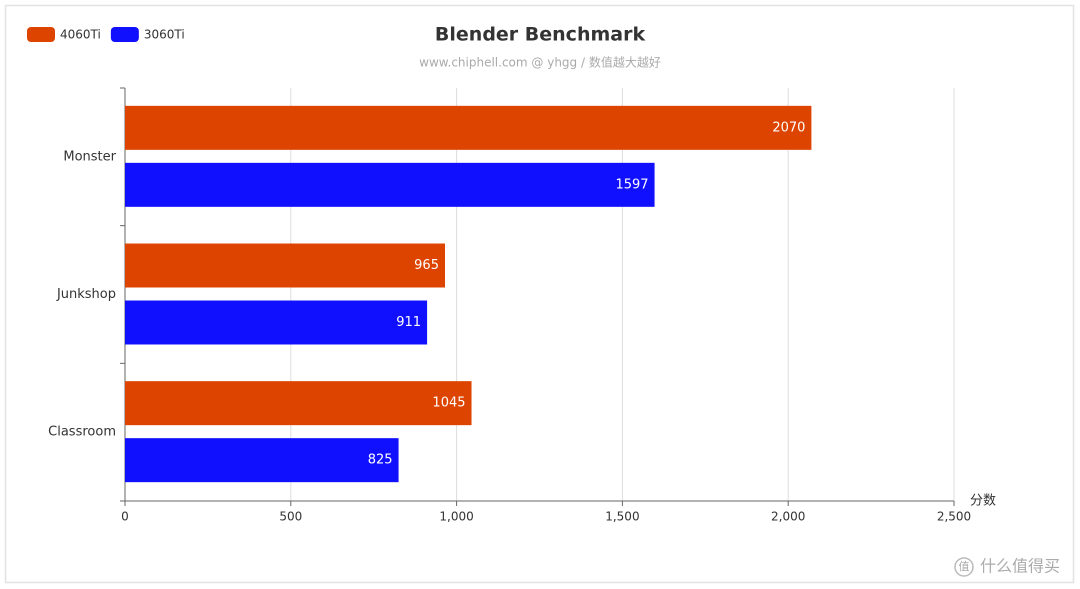 The height and width of the screenshot is (589, 1080). Describe the element at coordinates (448, 403) in the screenshot. I see `bar-value-label: 1045` at that location.